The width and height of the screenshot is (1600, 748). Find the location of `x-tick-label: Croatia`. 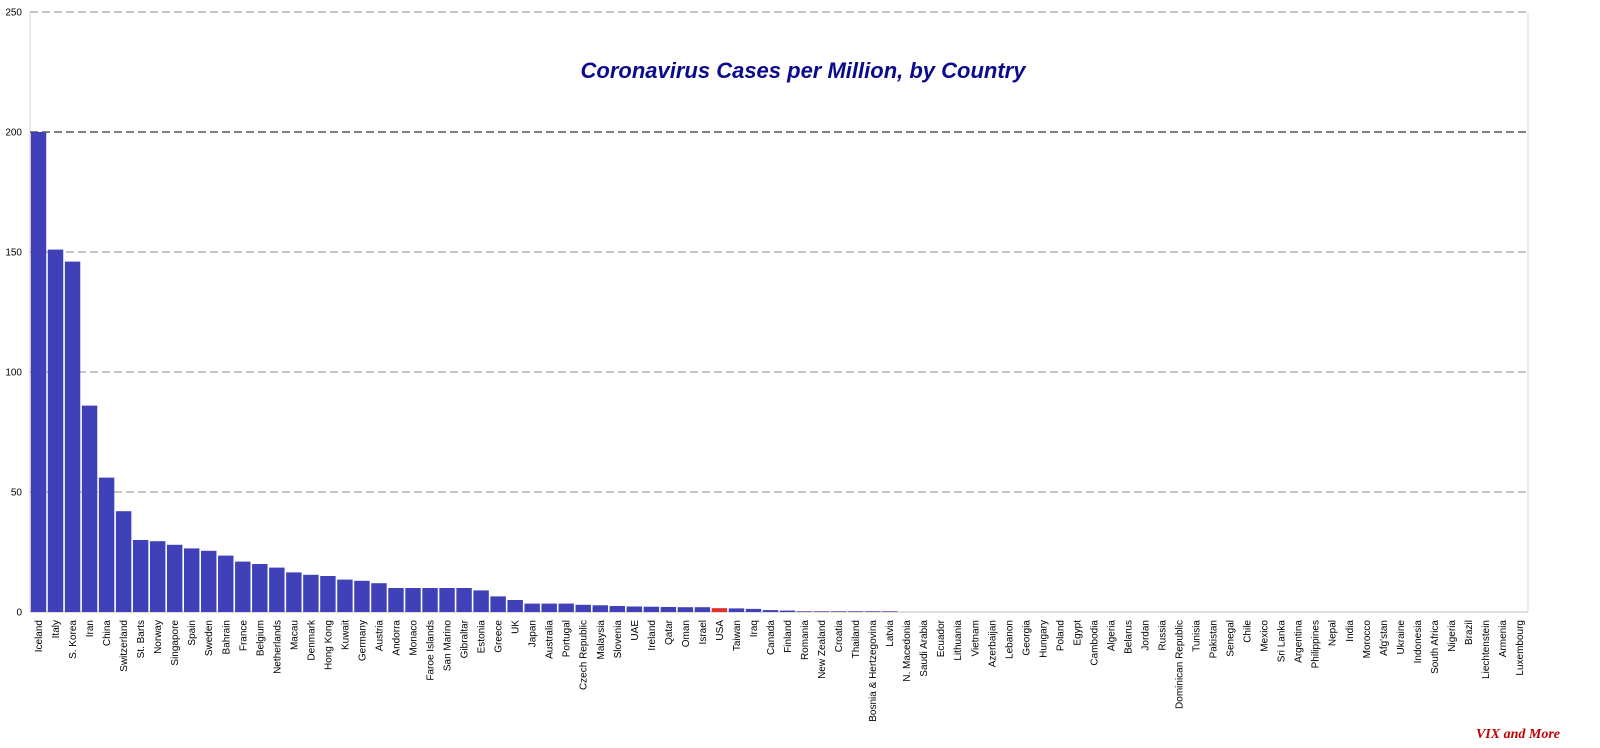

x-tick-label: Croatia is located at coordinates (839, 636).